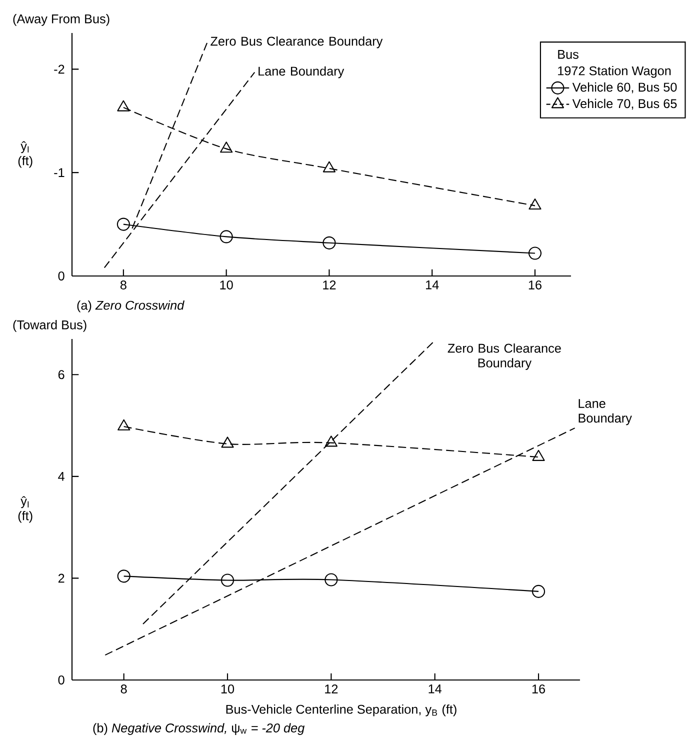  Describe the element at coordinates (61, 375) in the screenshot. I see `y-tick-label: 6` at that location.